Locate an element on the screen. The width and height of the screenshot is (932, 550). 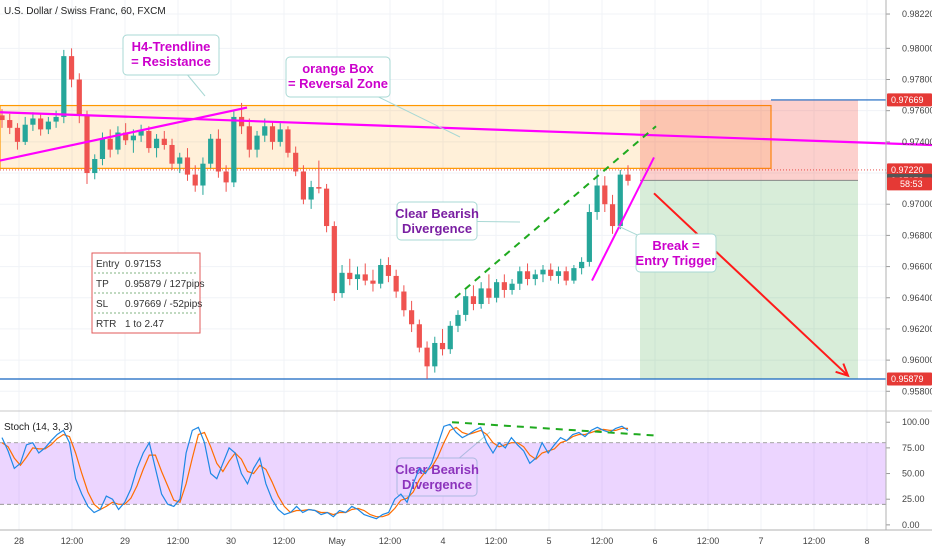
note-text: Clear Bearish is located at coordinates (437, 469).